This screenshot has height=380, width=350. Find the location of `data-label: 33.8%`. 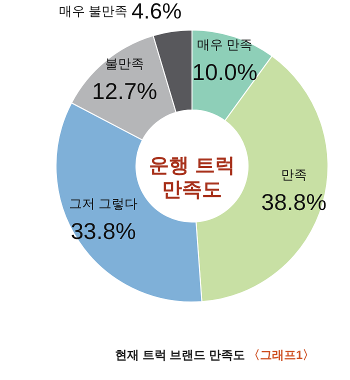

data-label: 33.8% is located at coordinates (103, 231).